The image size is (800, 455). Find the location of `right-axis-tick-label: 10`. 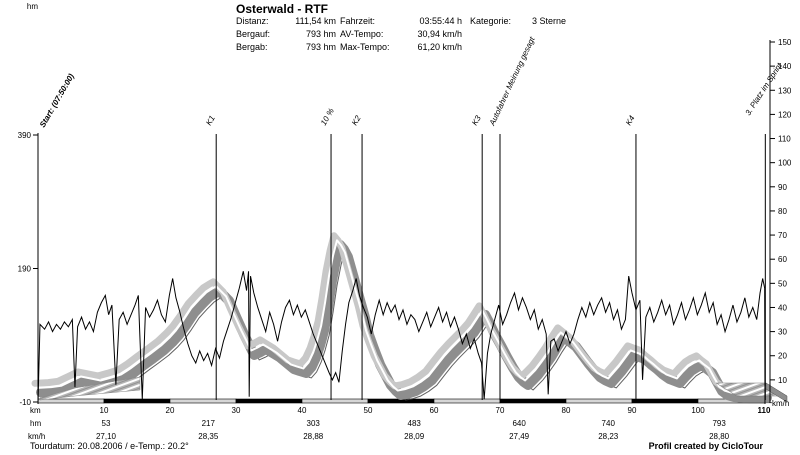

right-axis-tick-label: 10 is located at coordinates (782, 380).